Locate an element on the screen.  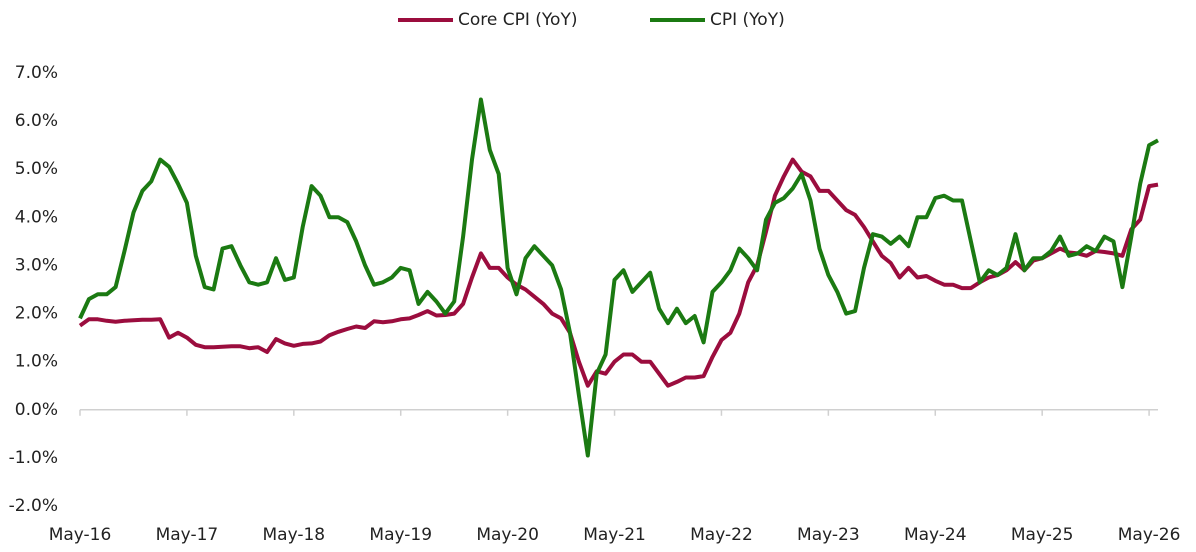
y-tick-label: -2.0% is located at coordinates (33, 506).